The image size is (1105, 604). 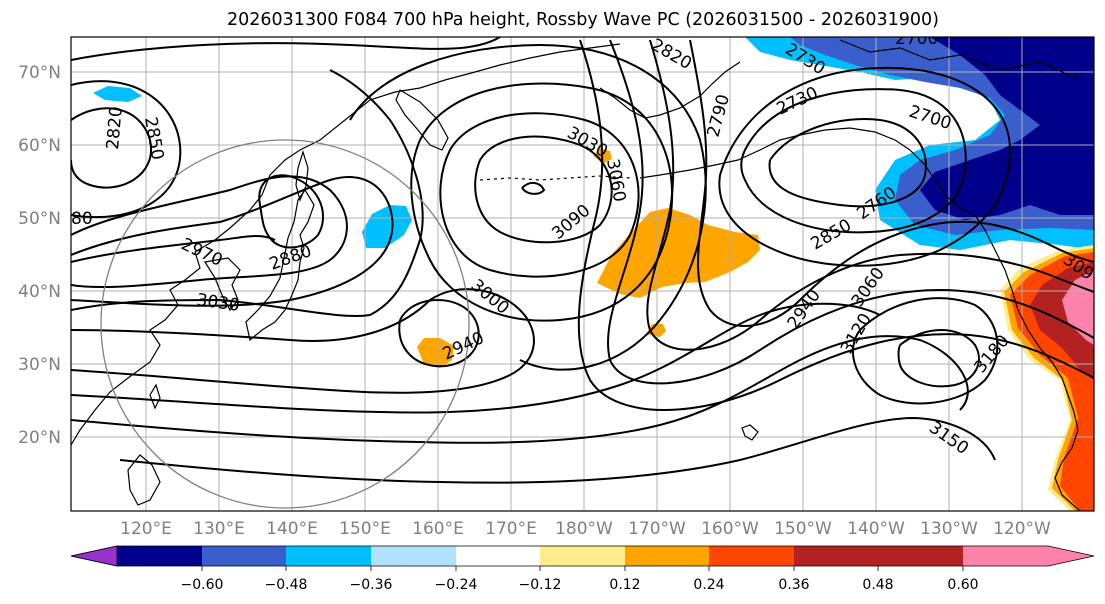 What do you see at coordinates (202, 585) in the screenshot?
I see `colorbar-tick-label: −0.60` at bounding box center [202, 585].